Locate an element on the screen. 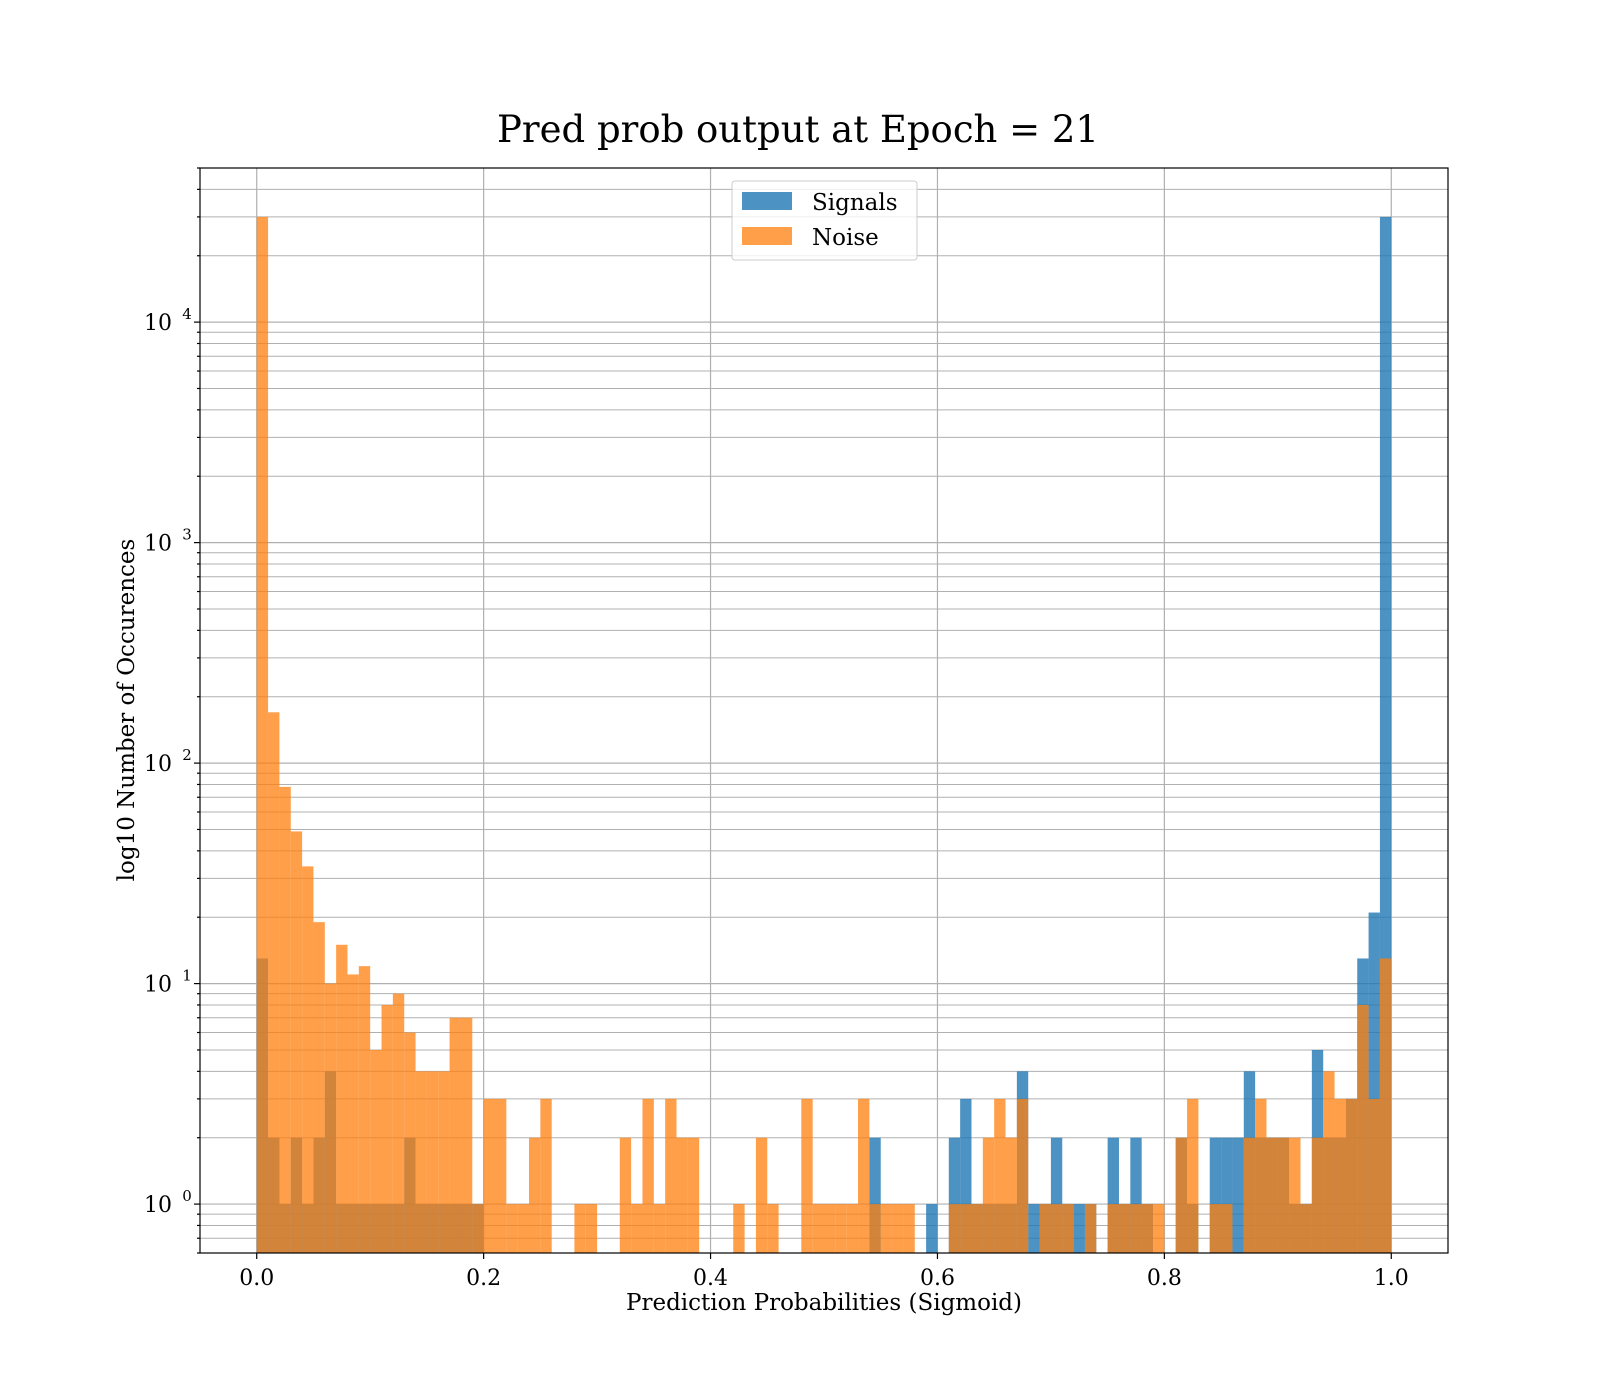  x-tick-label: 0.6 is located at coordinates (937, 1278).